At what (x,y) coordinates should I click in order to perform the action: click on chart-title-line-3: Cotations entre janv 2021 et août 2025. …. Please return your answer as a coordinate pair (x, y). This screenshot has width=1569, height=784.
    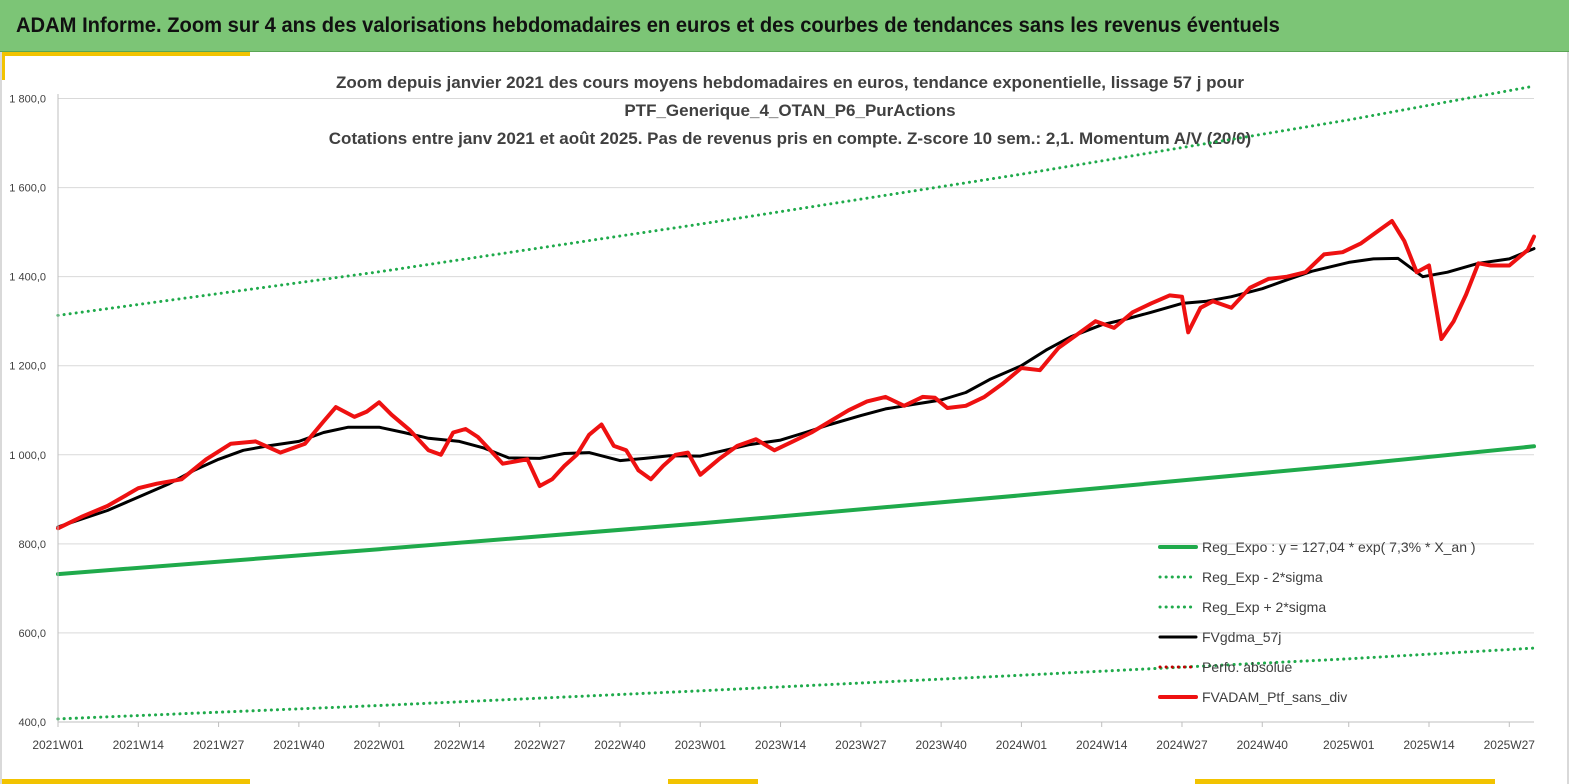
    Looking at the image, I should click on (790, 138).